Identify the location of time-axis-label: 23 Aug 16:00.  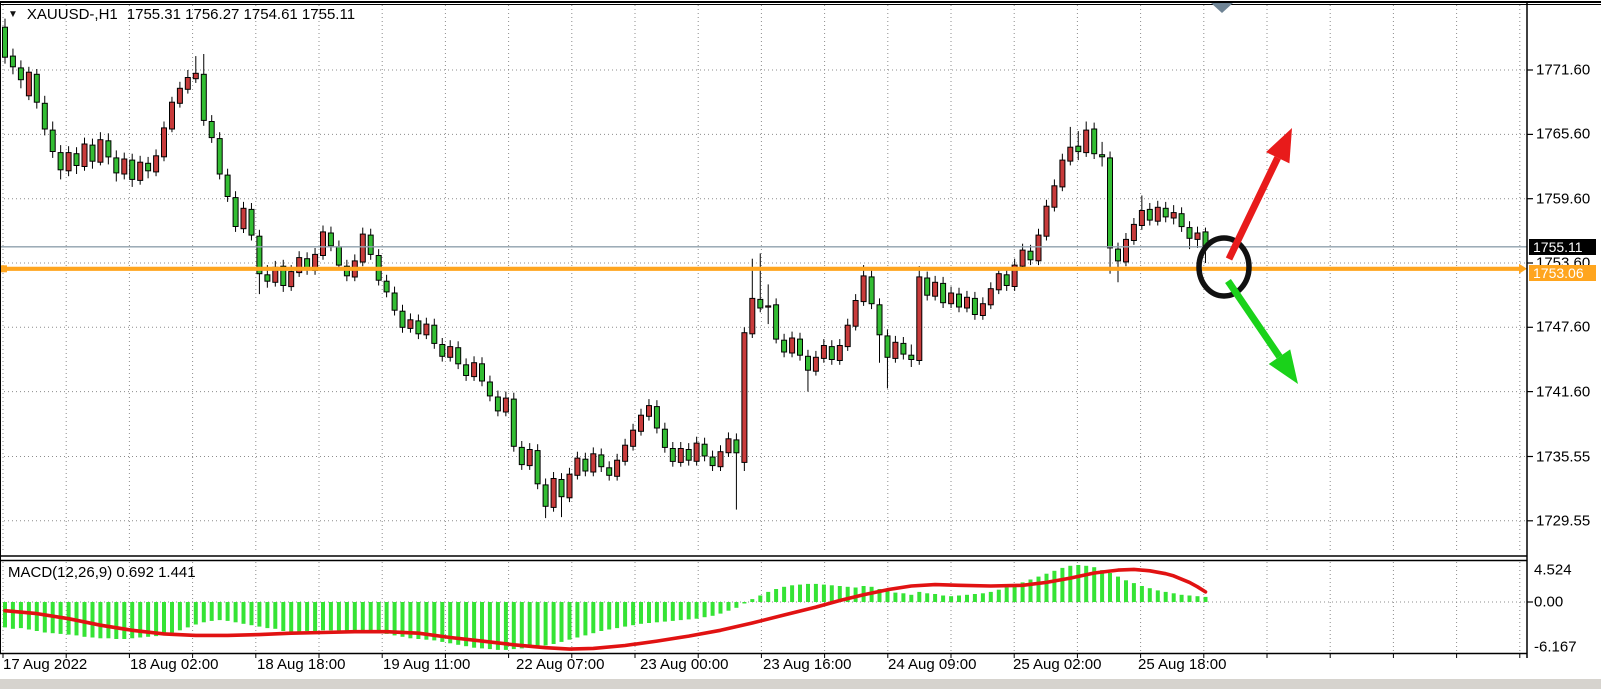
(807, 664).